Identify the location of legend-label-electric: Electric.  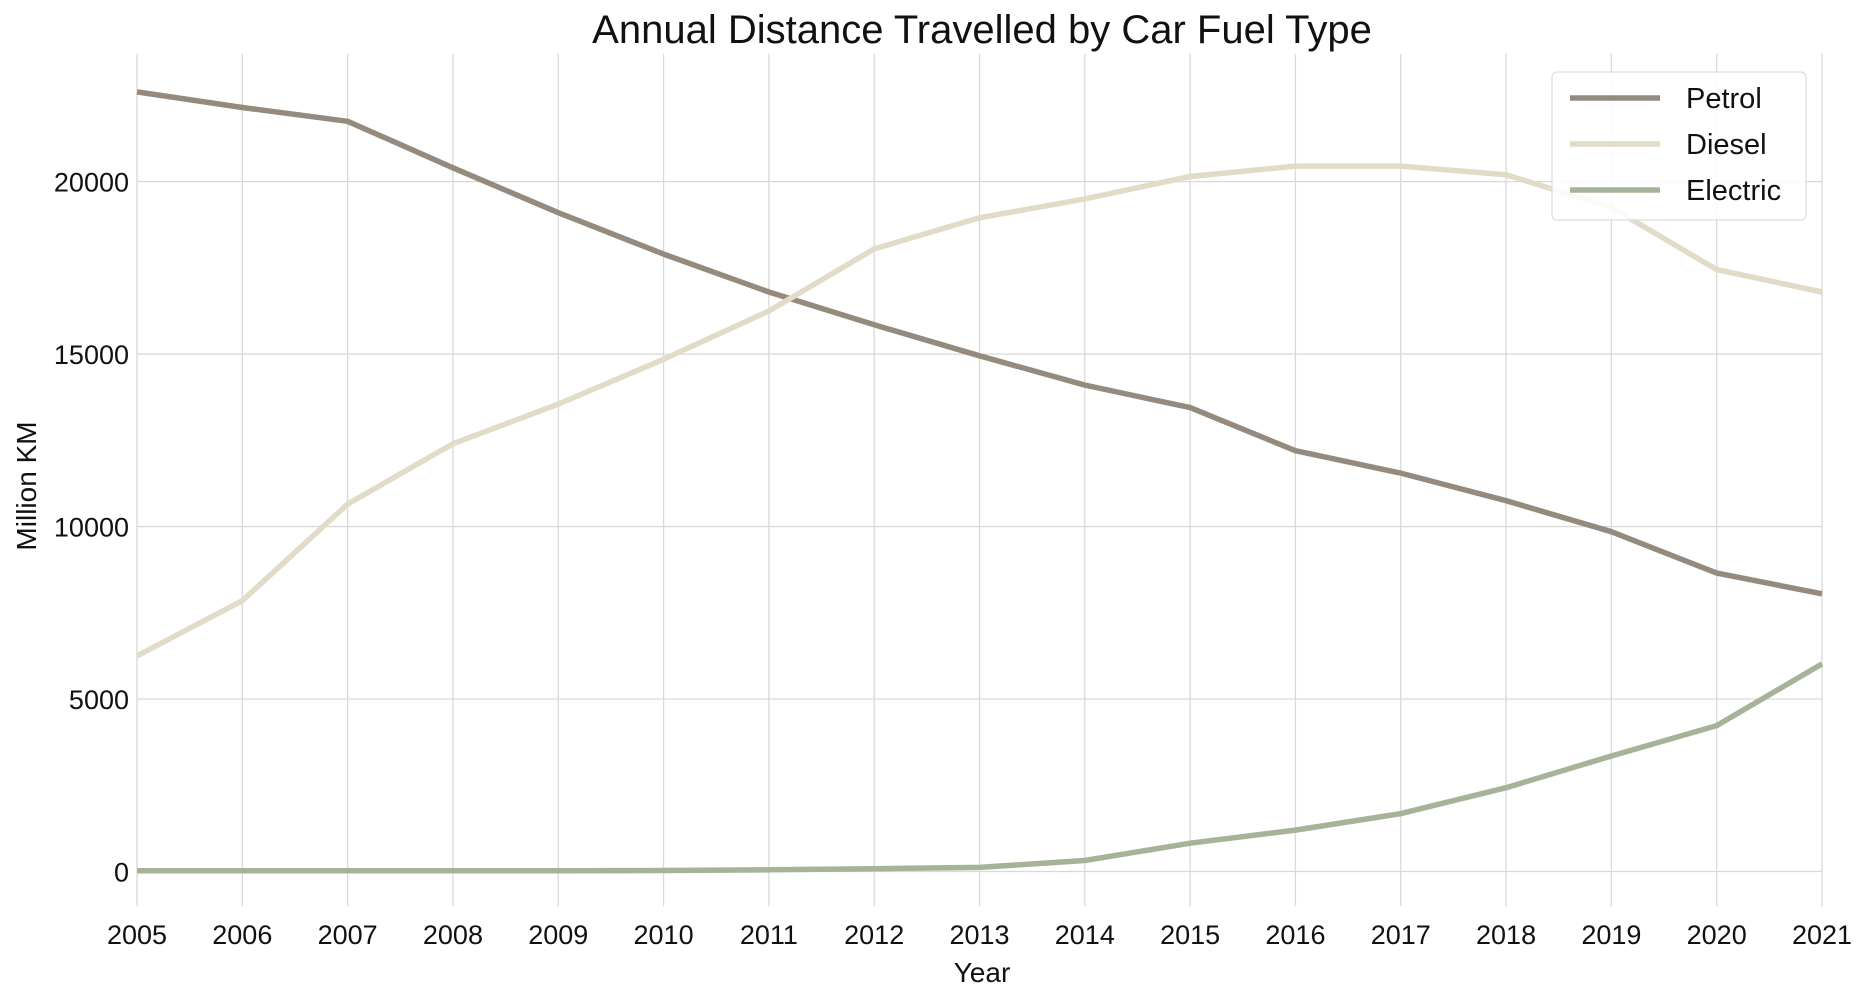
(1733, 191).